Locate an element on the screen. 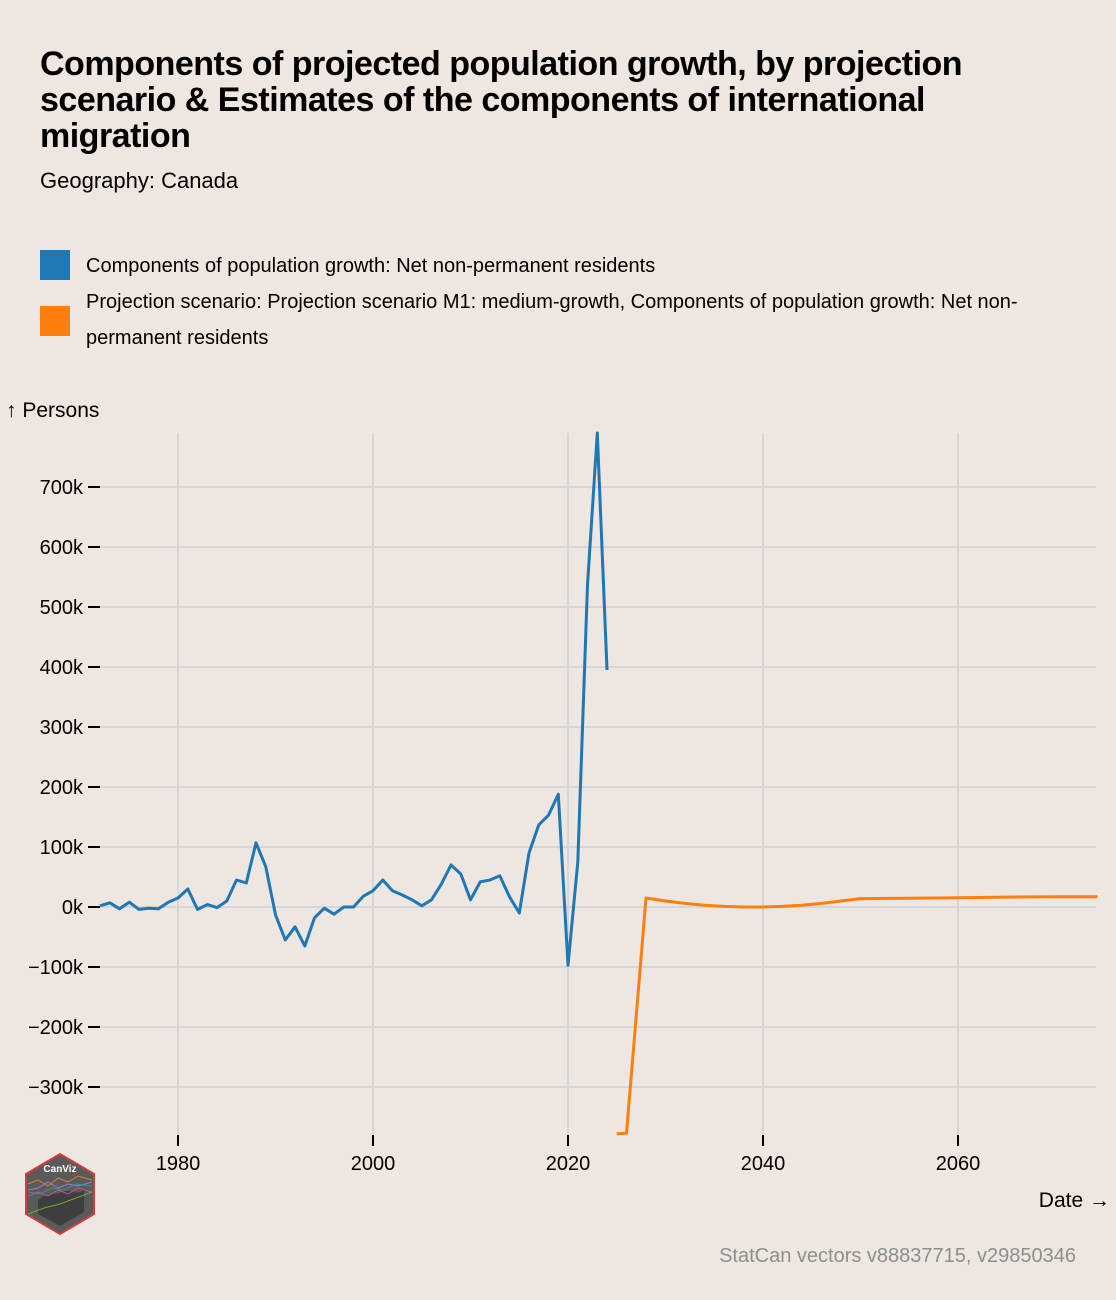 The image size is (1116, 1300). x-tick-label: 2000 is located at coordinates (373, 1164).